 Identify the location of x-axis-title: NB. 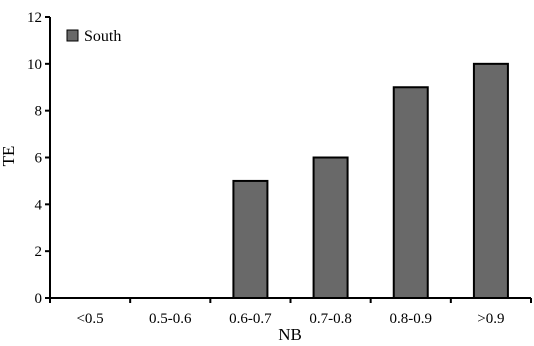
(290, 334).